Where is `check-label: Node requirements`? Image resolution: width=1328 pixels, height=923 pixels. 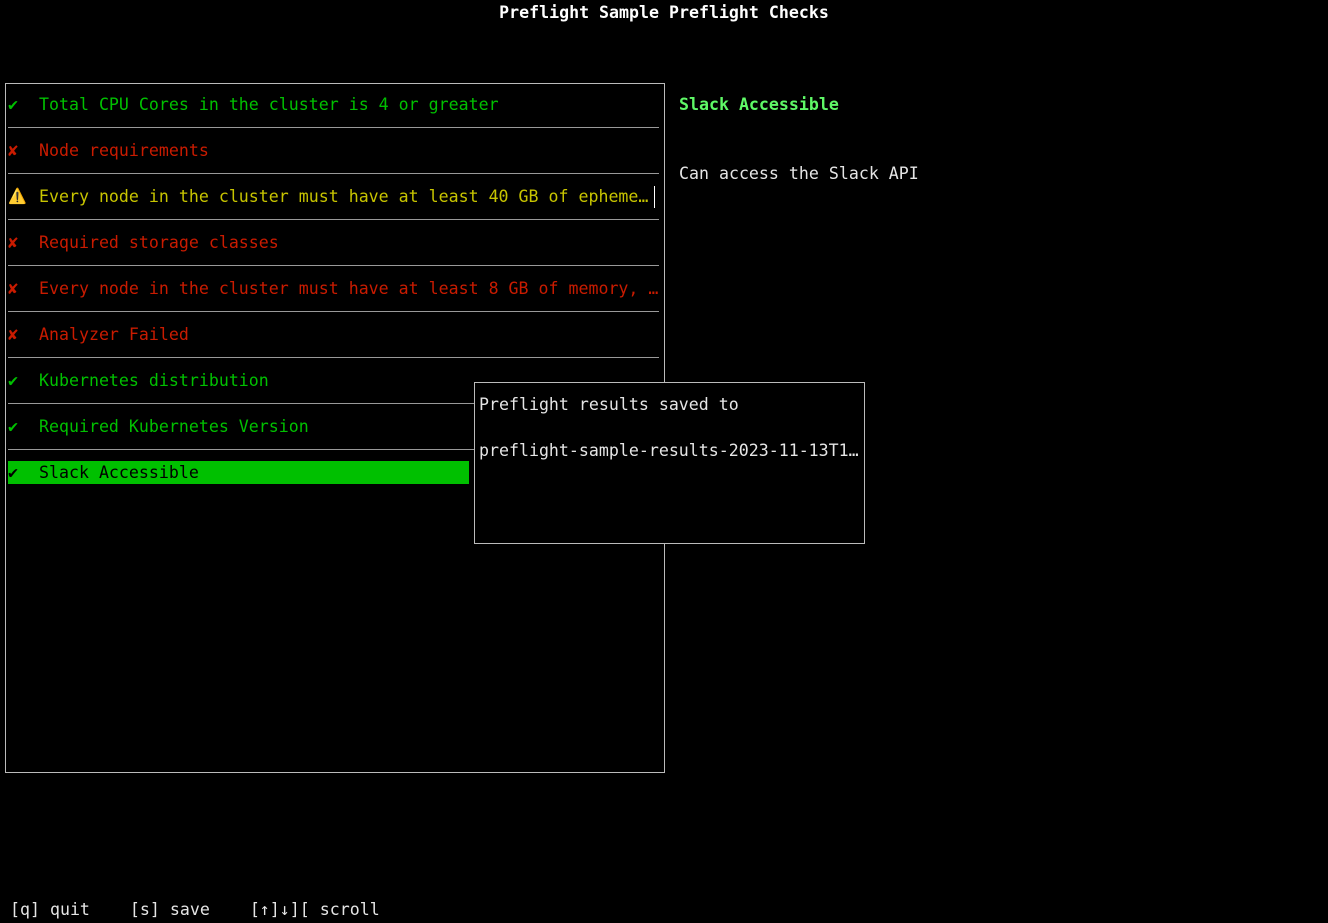
check-label: Node requirements is located at coordinates (124, 150).